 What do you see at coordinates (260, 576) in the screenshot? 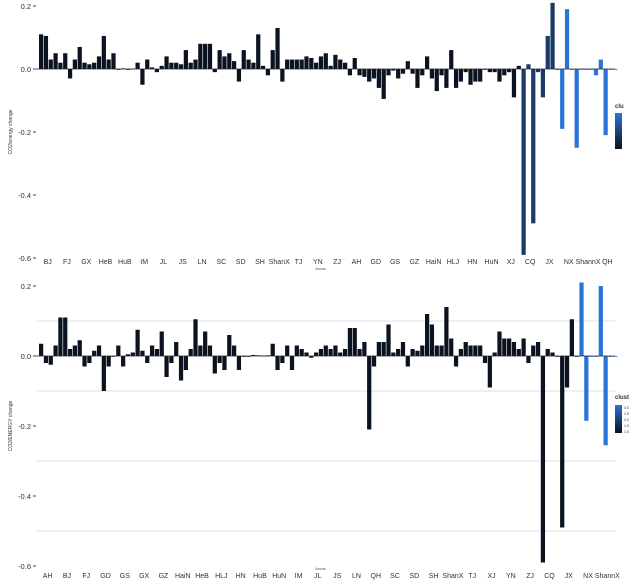
I see `x-tick-label: HuB` at bounding box center [260, 576].